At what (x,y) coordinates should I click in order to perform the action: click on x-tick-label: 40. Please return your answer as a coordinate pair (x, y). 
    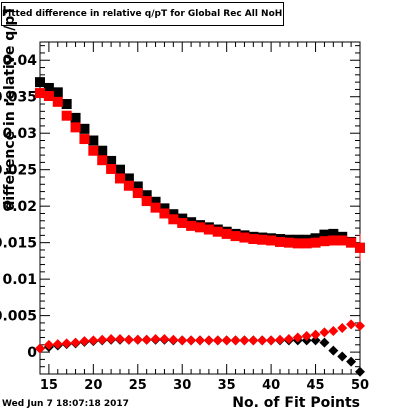
    Looking at the image, I should click on (271, 385).